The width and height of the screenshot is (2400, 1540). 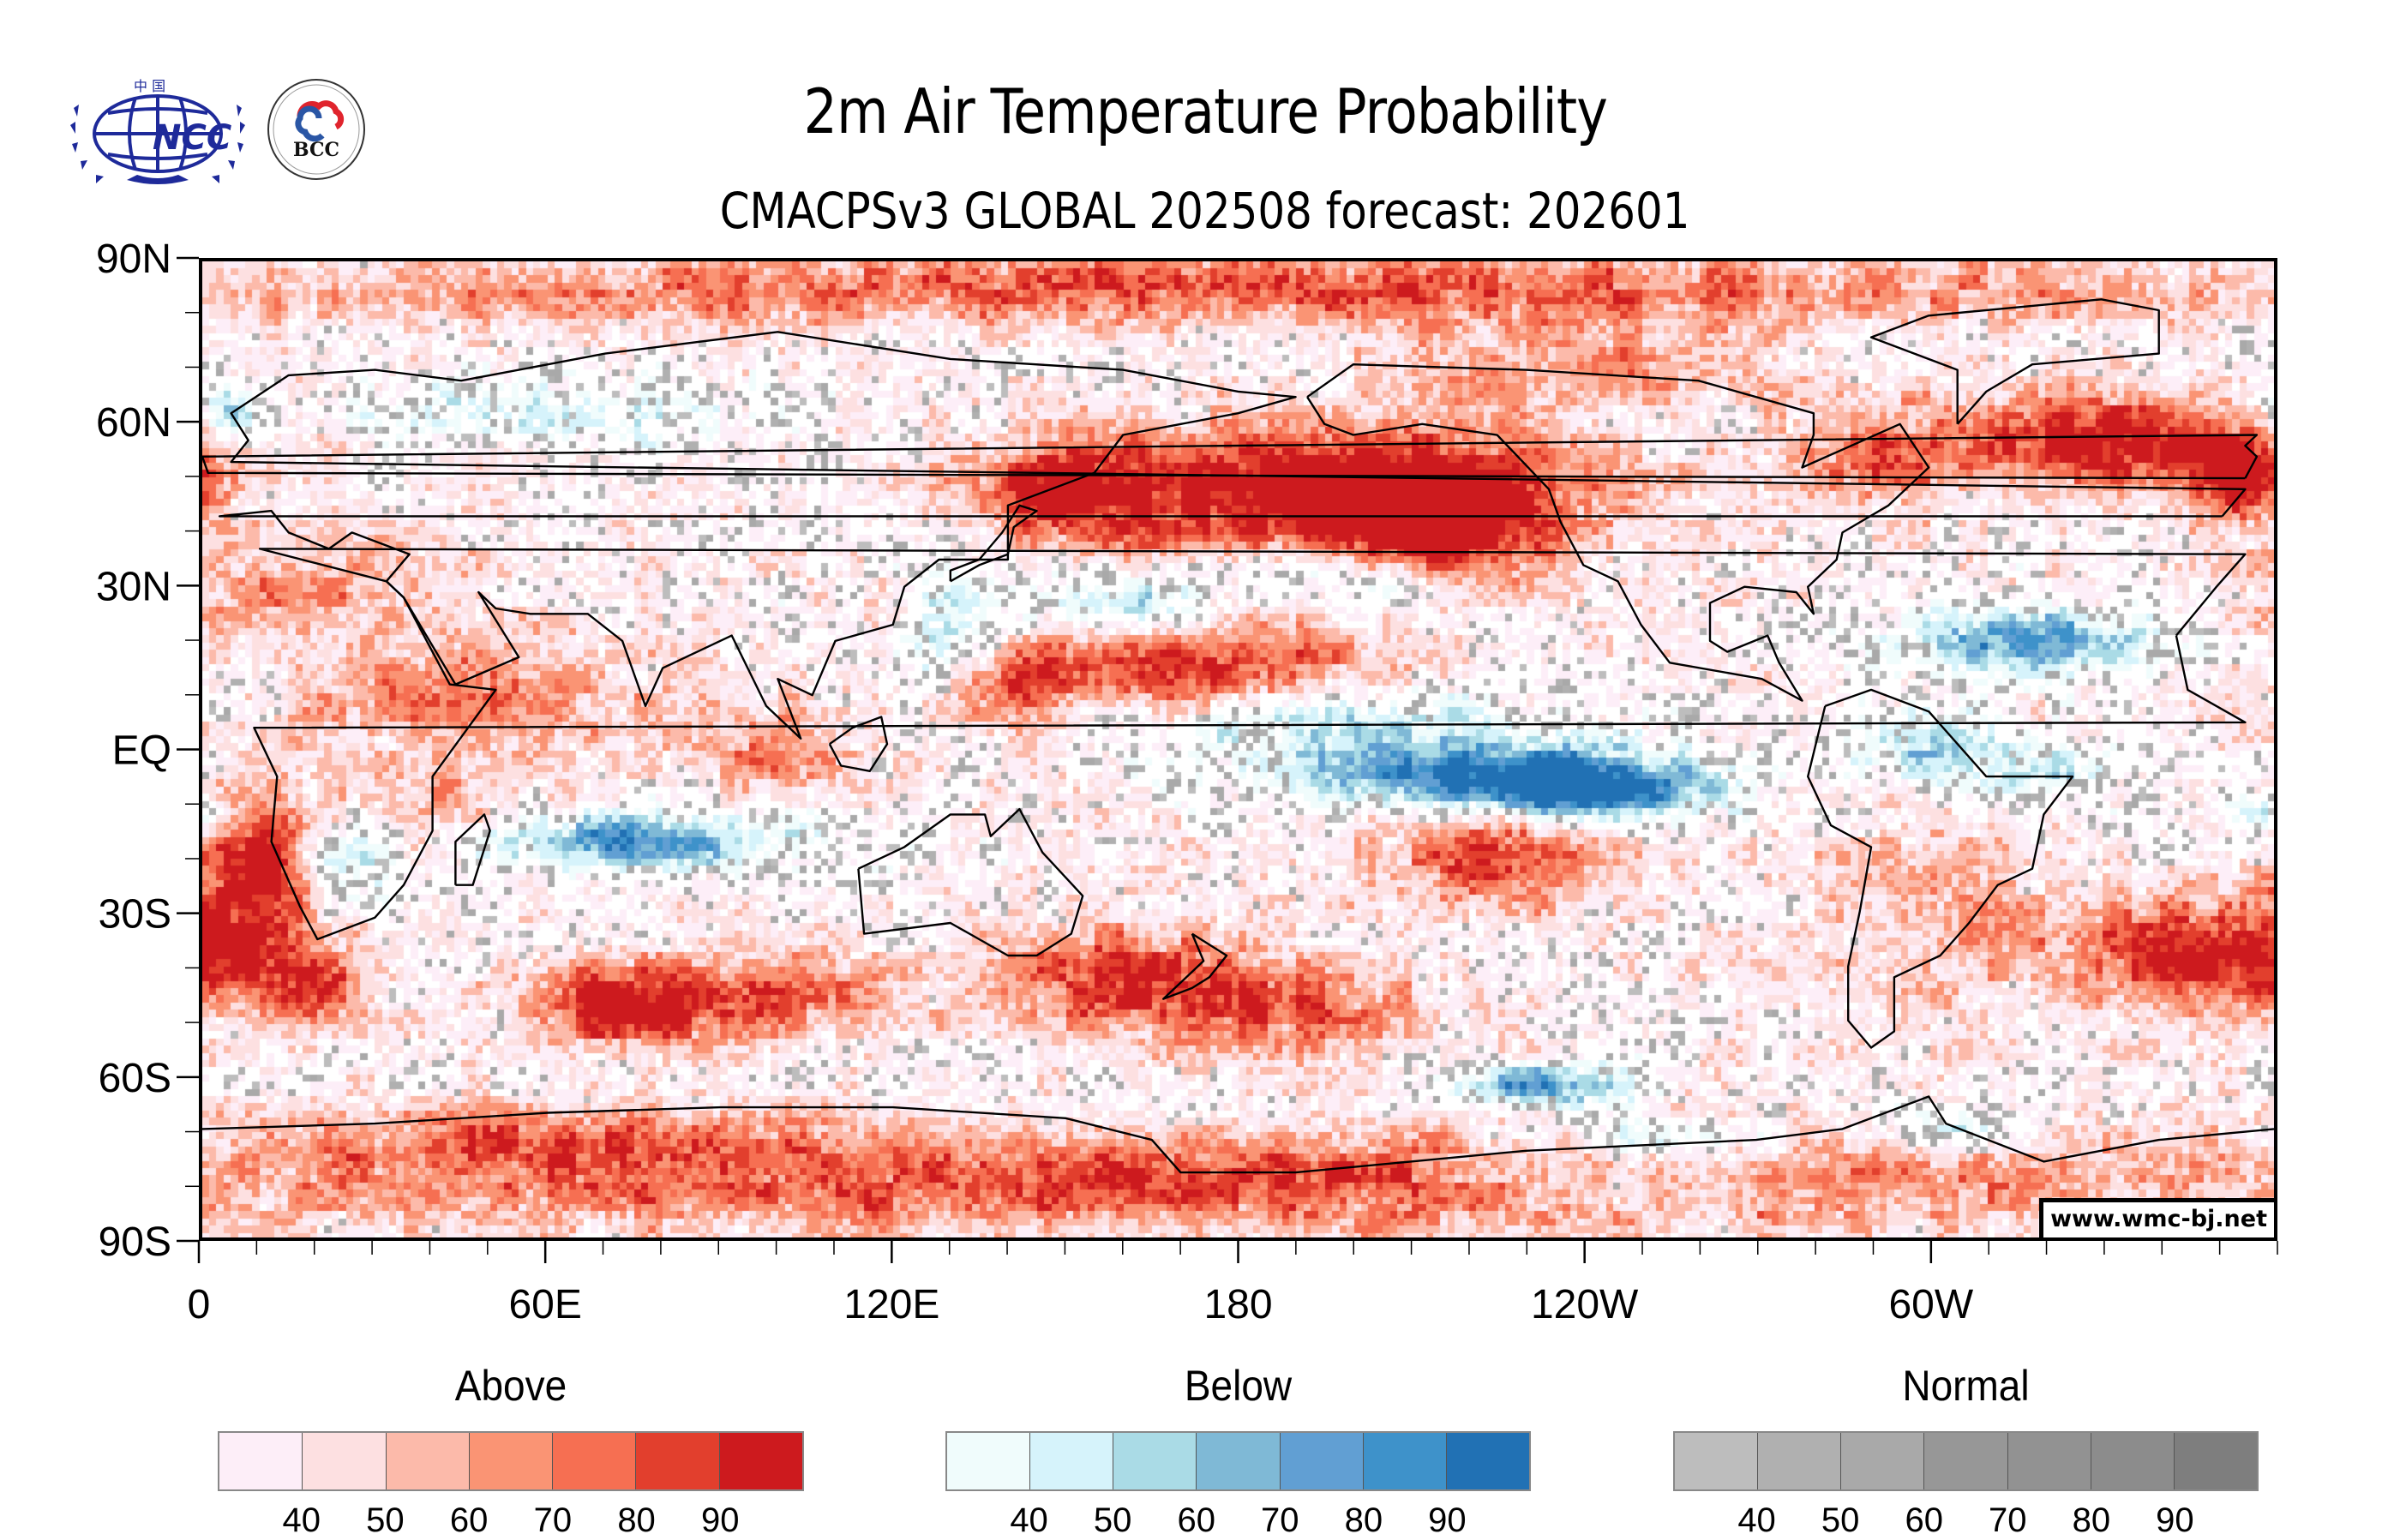 What do you see at coordinates (858, 744) in the screenshot?
I see `coastline-borneo` at bounding box center [858, 744].